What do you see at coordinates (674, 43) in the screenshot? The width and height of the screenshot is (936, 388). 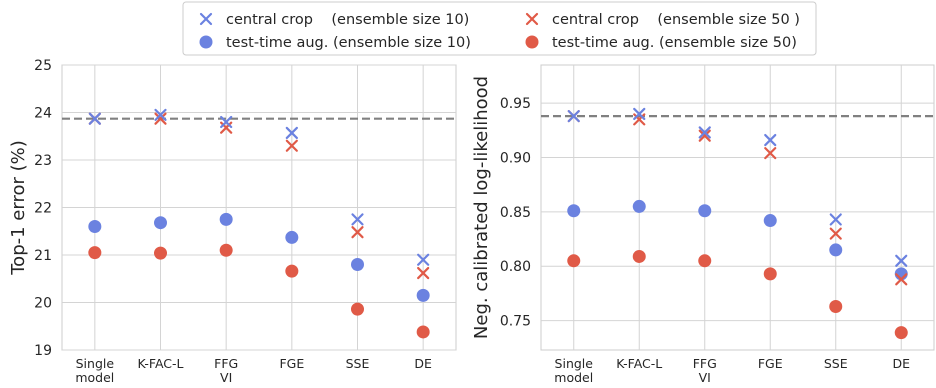 I see `legend-label: test-time aug. (ensemble size 50)` at bounding box center [674, 43].